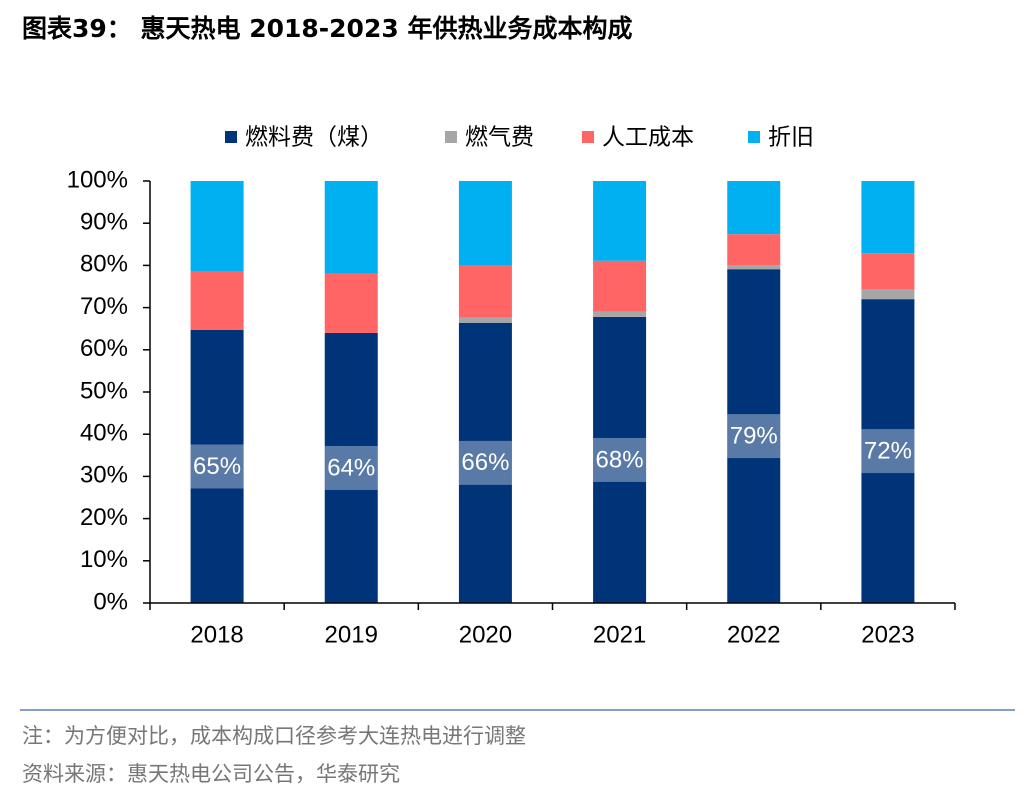  Describe the element at coordinates (104, 348) in the screenshot. I see `y-tick-label: 60%` at that location.